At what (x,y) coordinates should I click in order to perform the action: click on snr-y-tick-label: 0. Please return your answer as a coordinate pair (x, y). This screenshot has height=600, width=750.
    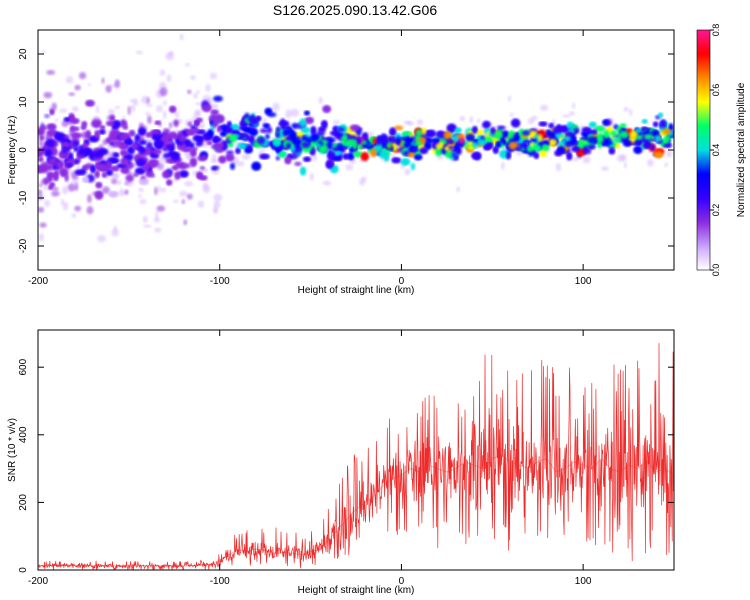
    Looking at the image, I should click on (23, 570).